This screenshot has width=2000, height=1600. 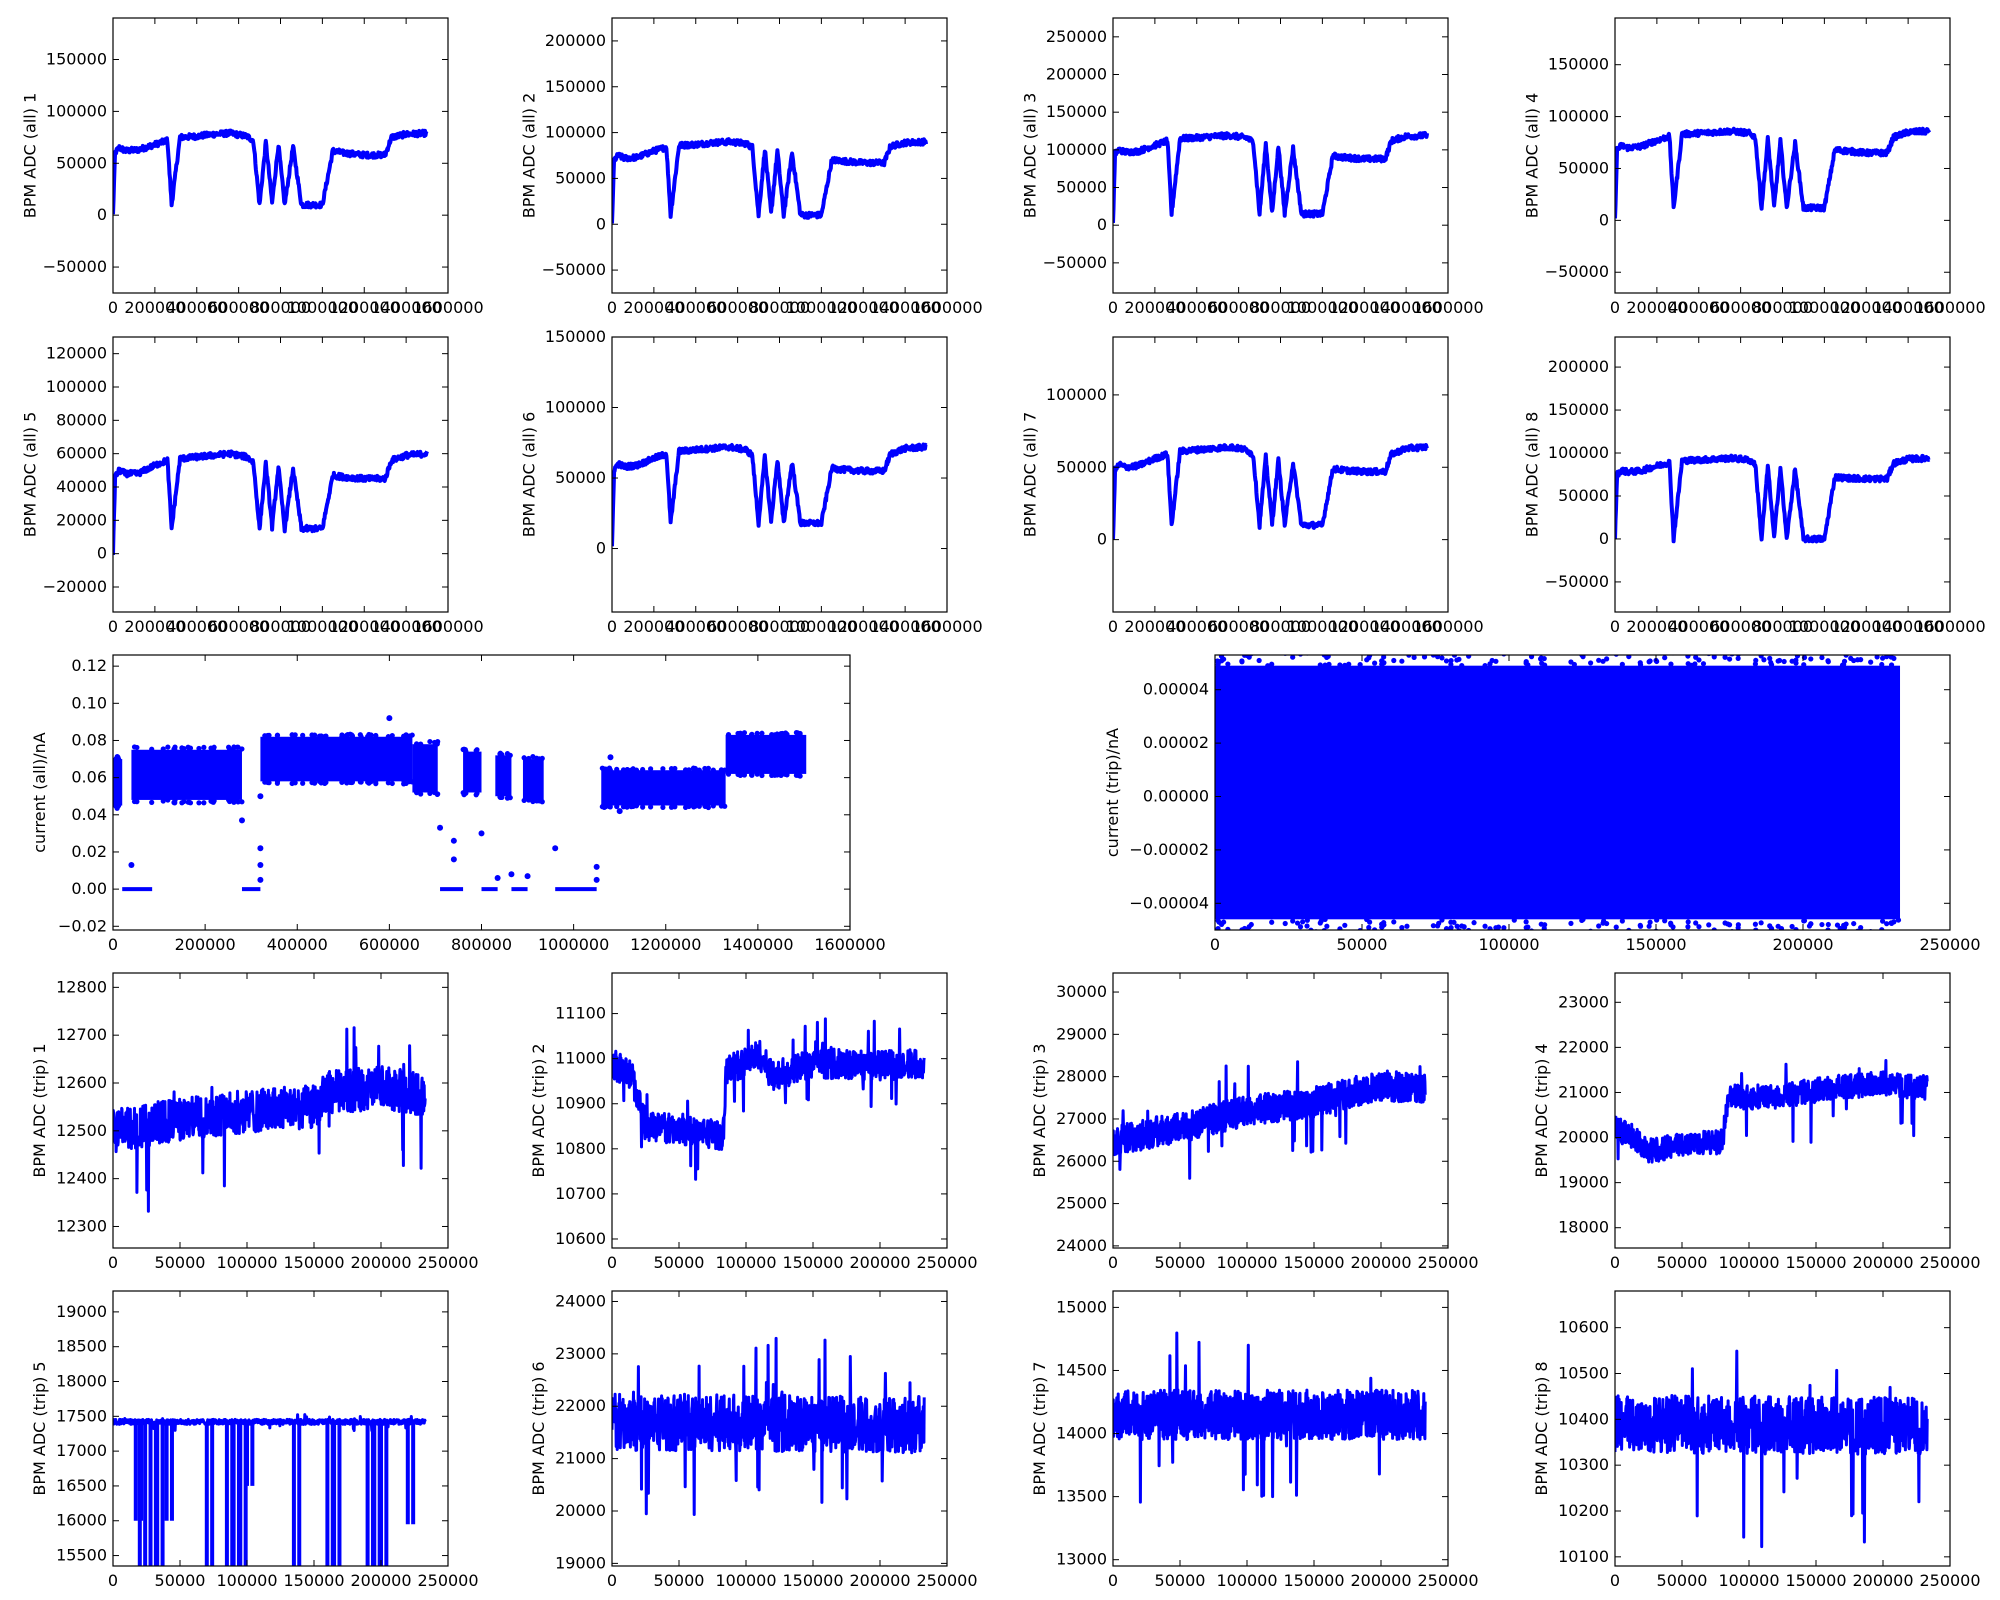 I want to click on y-axis-label: BPM ADC (trip) 8, so click(x=1541, y=1428).